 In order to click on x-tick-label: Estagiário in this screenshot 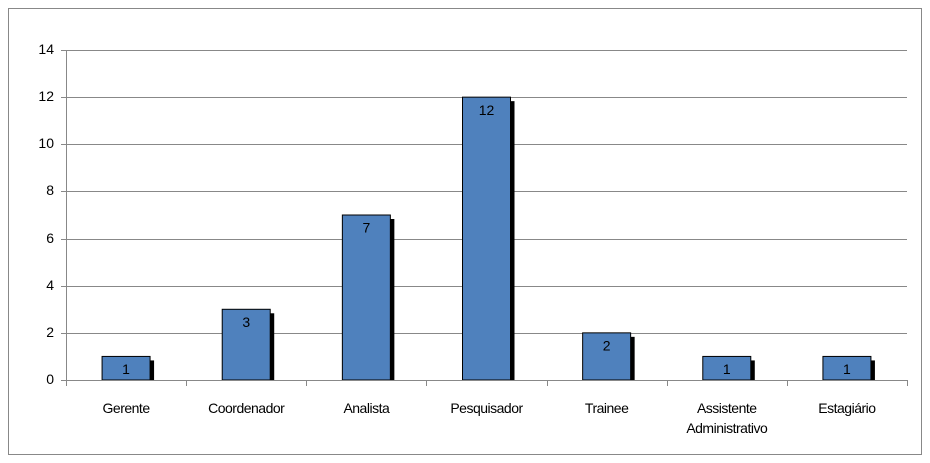, I will do `click(847, 408)`.